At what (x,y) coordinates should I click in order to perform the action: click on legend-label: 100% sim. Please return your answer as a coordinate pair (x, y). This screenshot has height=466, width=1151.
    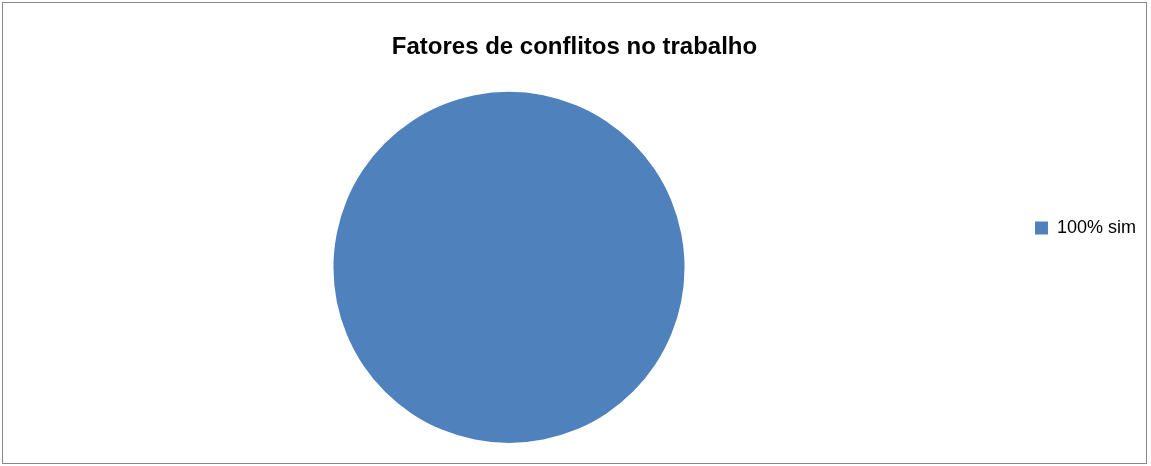
    Looking at the image, I should click on (1096, 226).